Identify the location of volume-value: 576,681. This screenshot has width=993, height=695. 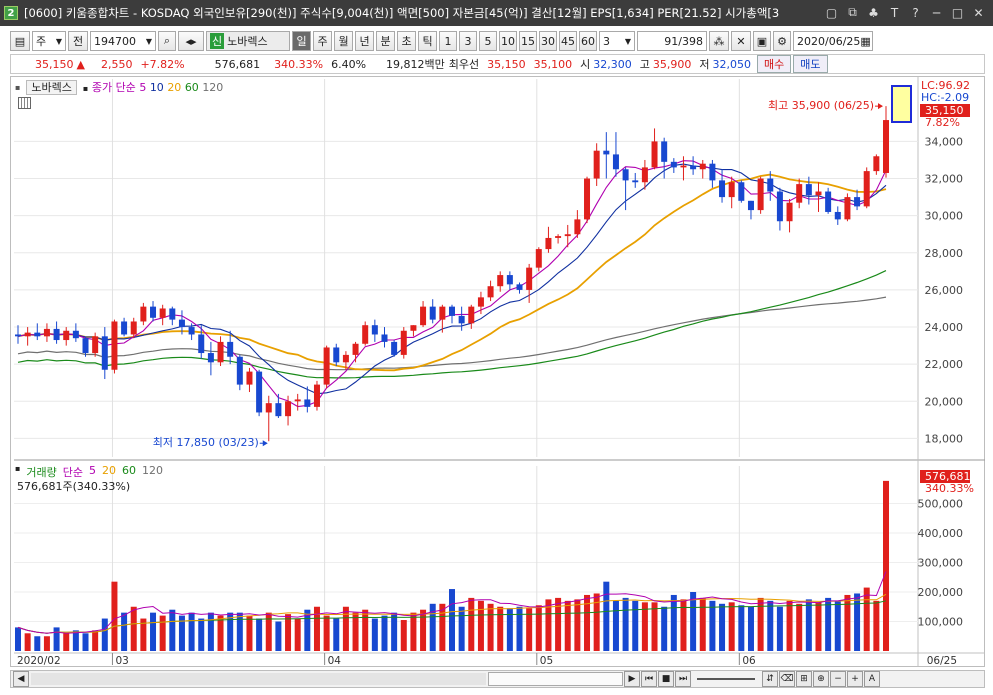
(237, 64).